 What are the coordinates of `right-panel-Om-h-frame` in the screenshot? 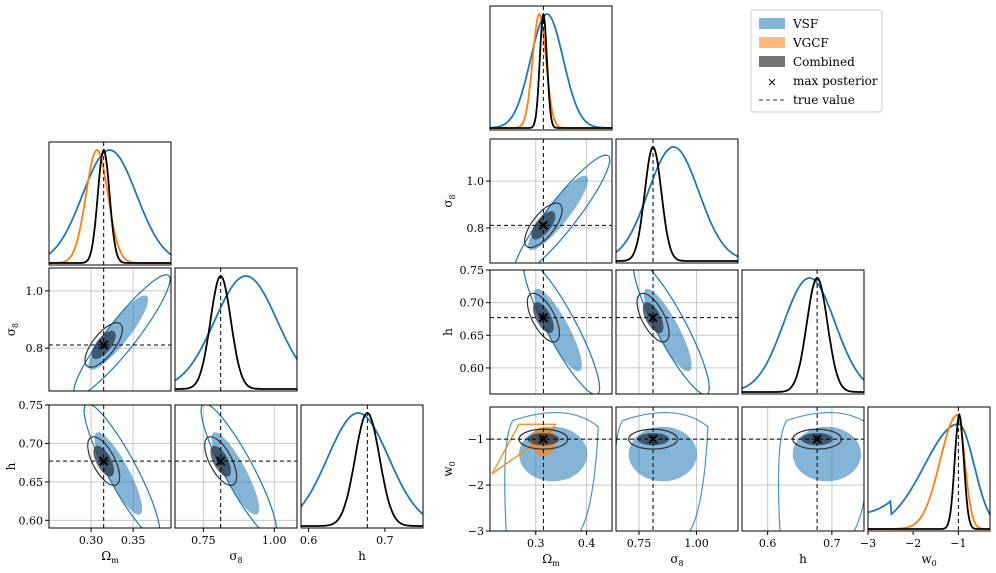 It's located at (551, 332).